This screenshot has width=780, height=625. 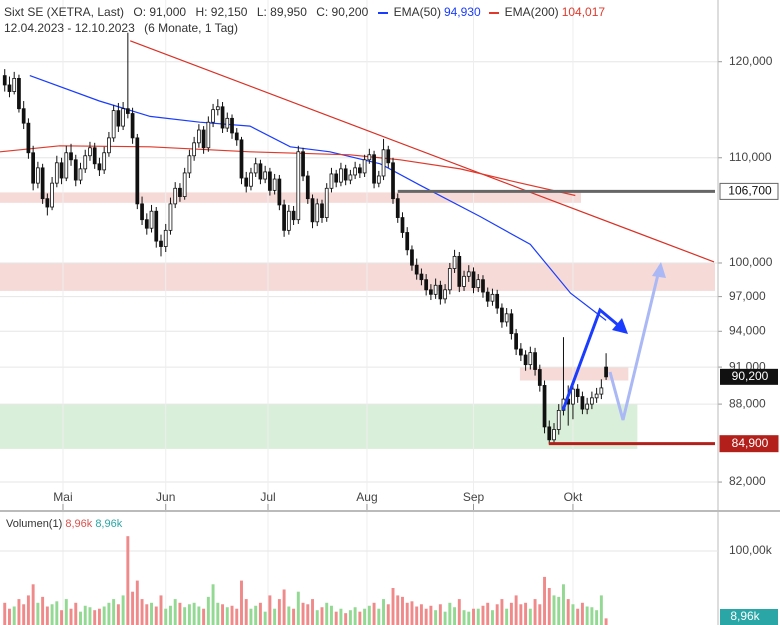 I want to click on ohlc-low: L: 89,950, so click(x=281, y=12).